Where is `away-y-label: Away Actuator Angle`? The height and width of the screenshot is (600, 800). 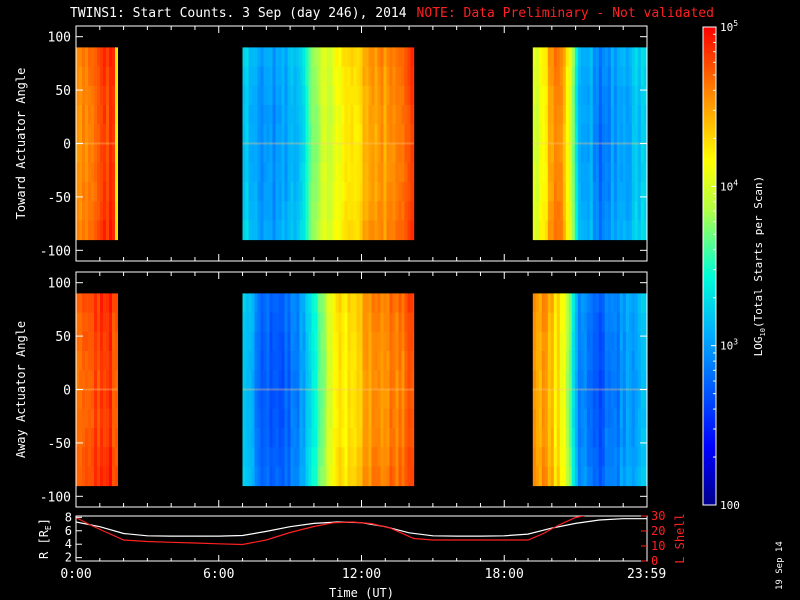
away-y-label: Away Actuator Angle is located at coordinates (21, 389).